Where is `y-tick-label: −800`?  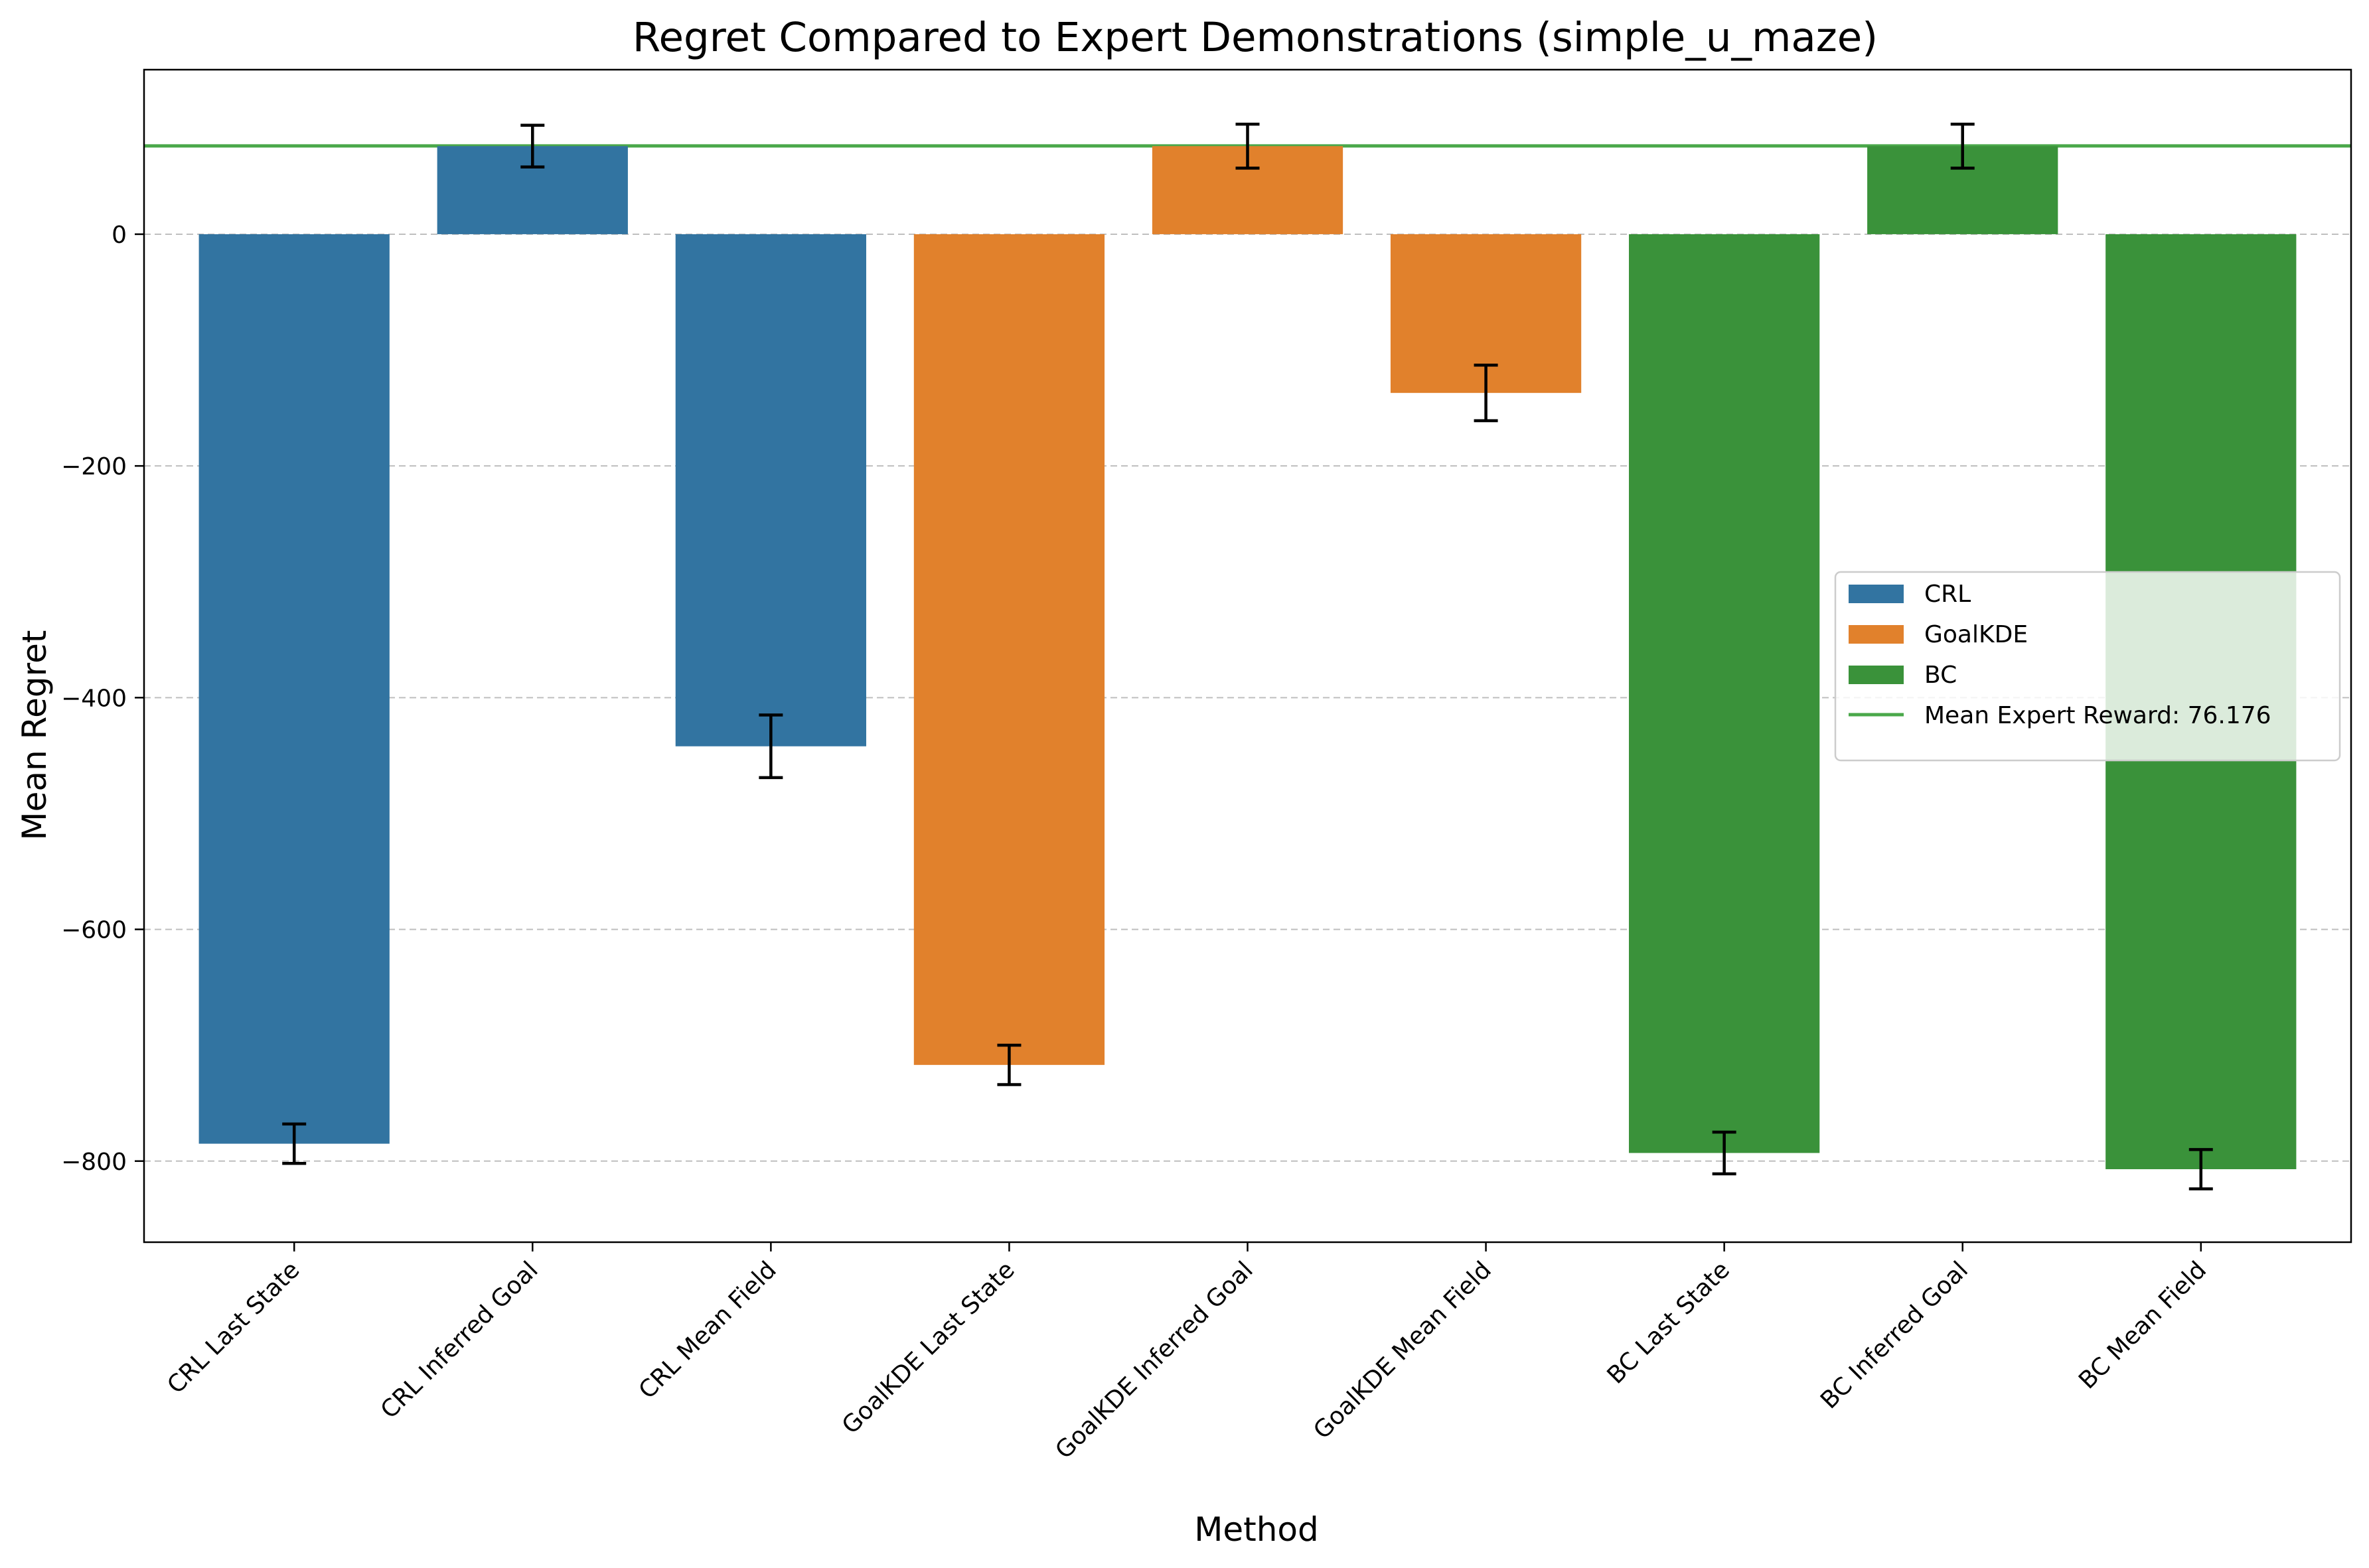
y-tick-label: −800 is located at coordinates (94, 1162).